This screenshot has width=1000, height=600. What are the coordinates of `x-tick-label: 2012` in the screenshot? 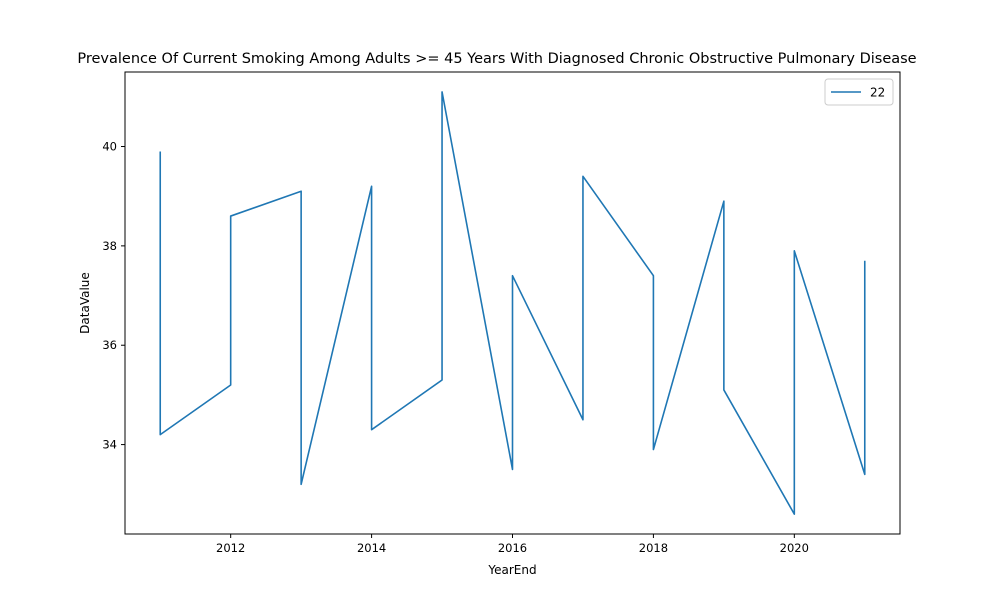 It's located at (230, 548).